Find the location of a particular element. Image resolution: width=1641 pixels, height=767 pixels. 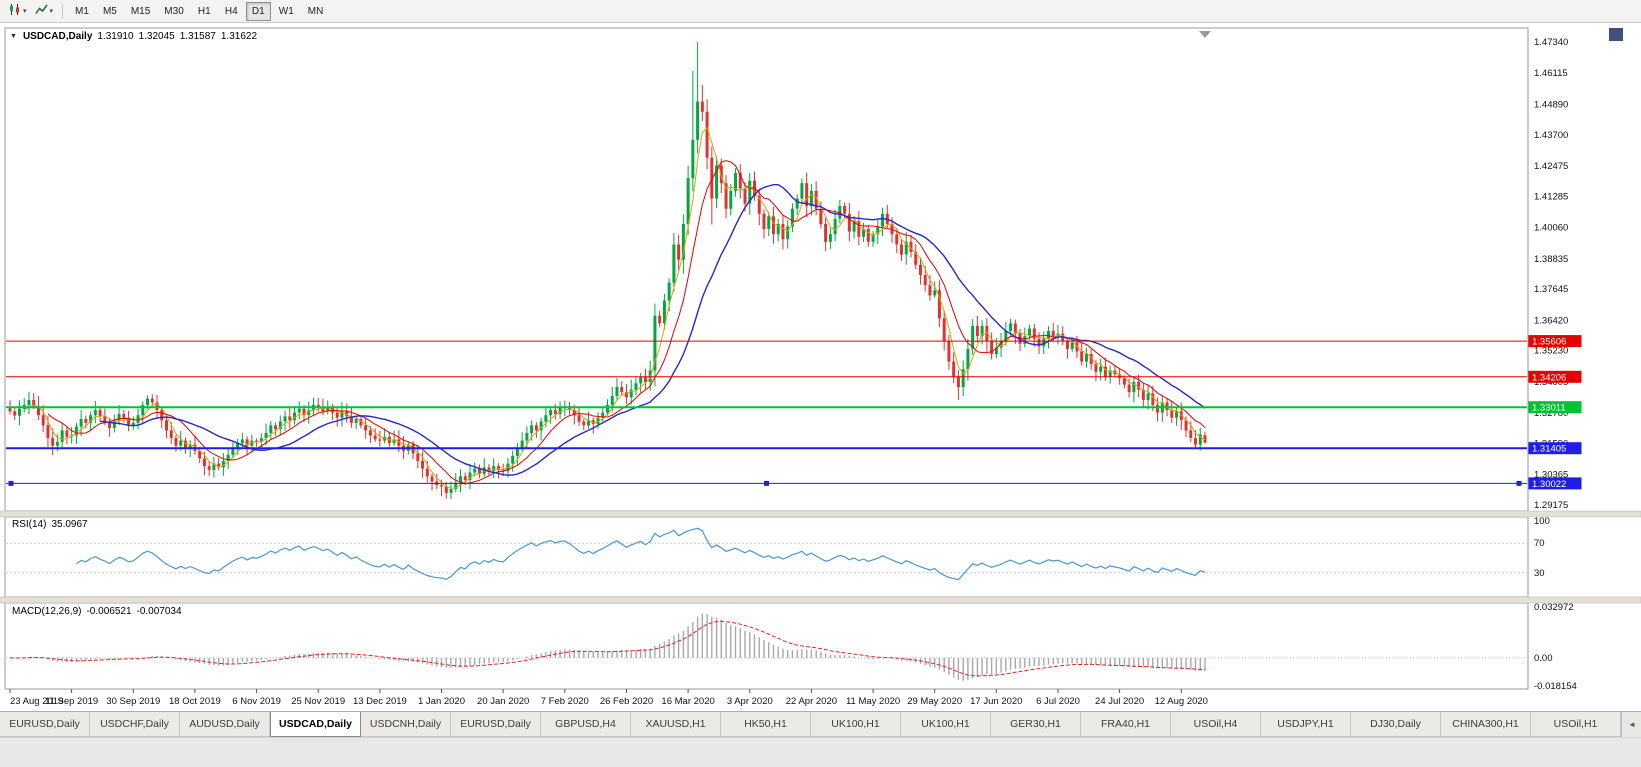

date-label: 25 Nov 2019 is located at coordinates (318, 701).